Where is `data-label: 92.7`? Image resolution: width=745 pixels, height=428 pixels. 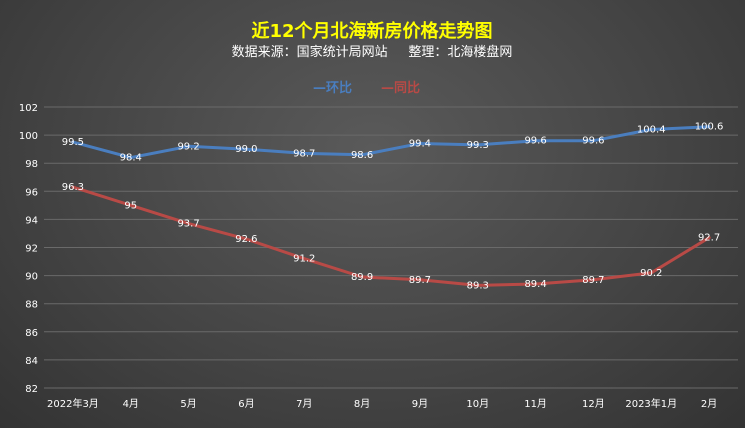 data-label: 92.7 is located at coordinates (709, 238).